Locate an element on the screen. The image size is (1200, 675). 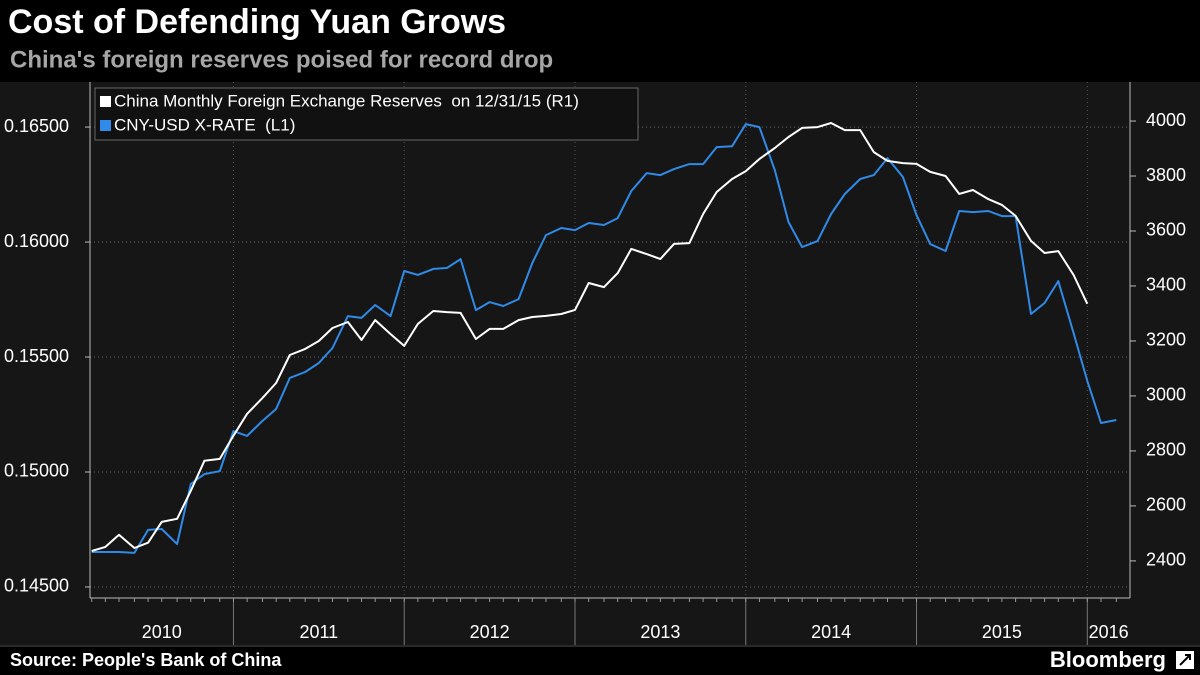
y2-tick-label: 3800 is located at coordinates (1166, 175).